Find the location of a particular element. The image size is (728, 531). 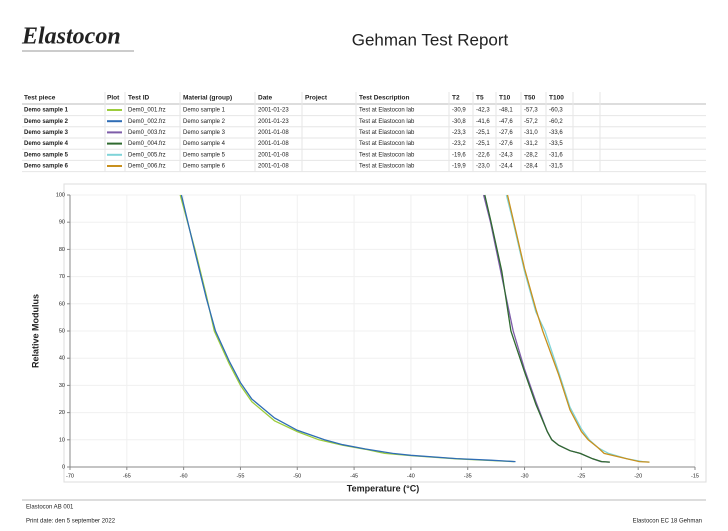

table-cell: Dem0_002.frz is located at coordinates (147, 122).